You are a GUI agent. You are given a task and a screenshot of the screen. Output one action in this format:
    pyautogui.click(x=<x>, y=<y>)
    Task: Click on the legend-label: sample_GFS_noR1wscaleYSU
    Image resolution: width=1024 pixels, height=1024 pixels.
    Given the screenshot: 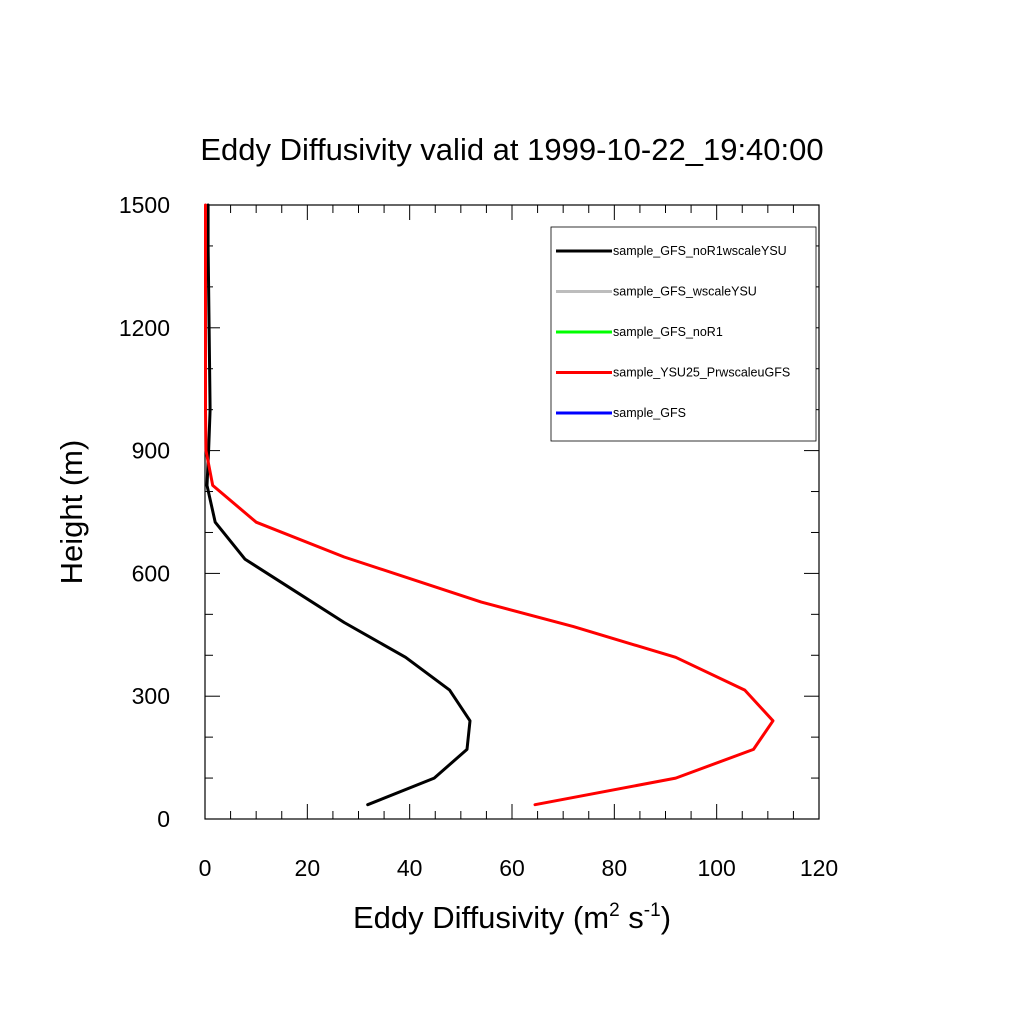 What is the action you would take?
    pyautogui.click(x=700, y=251)
    